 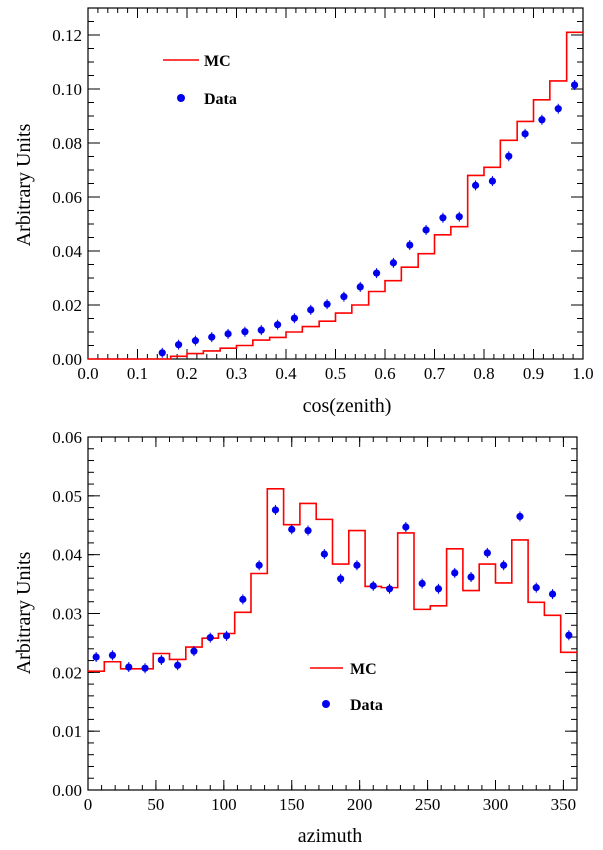 What do you see at coordinates (224, 804) in the screenshot?
I see `chart1-x-tick-label: 100` at bounding box center [224, 804].